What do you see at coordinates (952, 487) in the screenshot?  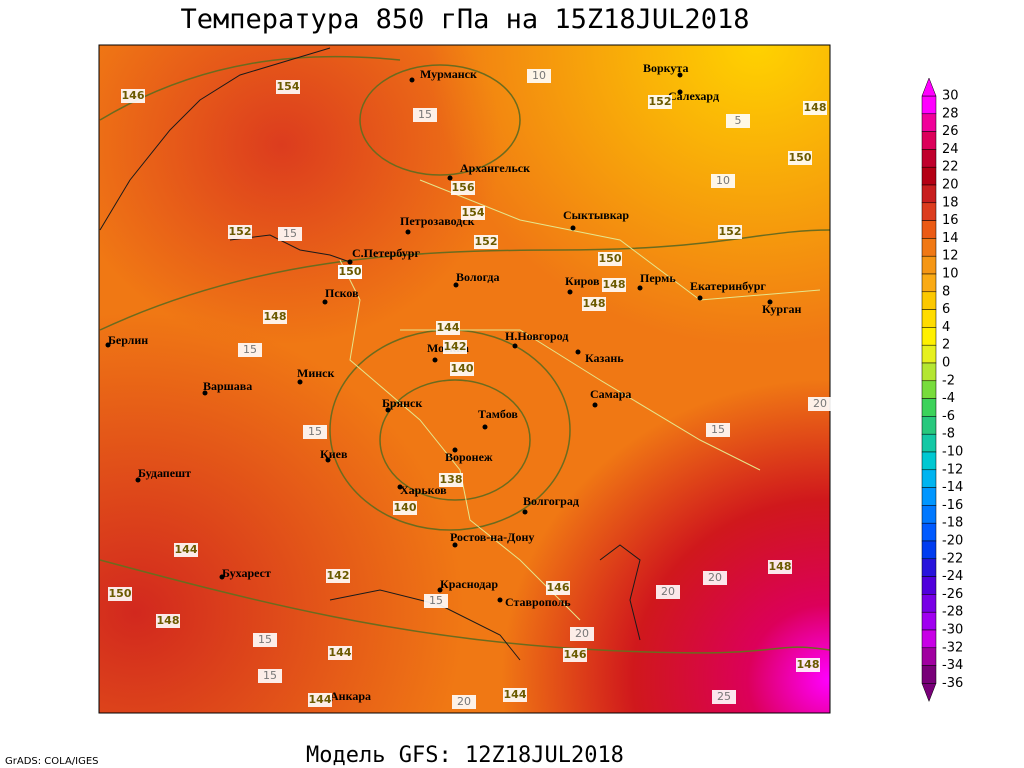 I see `colorbar-label: -14` at bounding box center [952, 487].